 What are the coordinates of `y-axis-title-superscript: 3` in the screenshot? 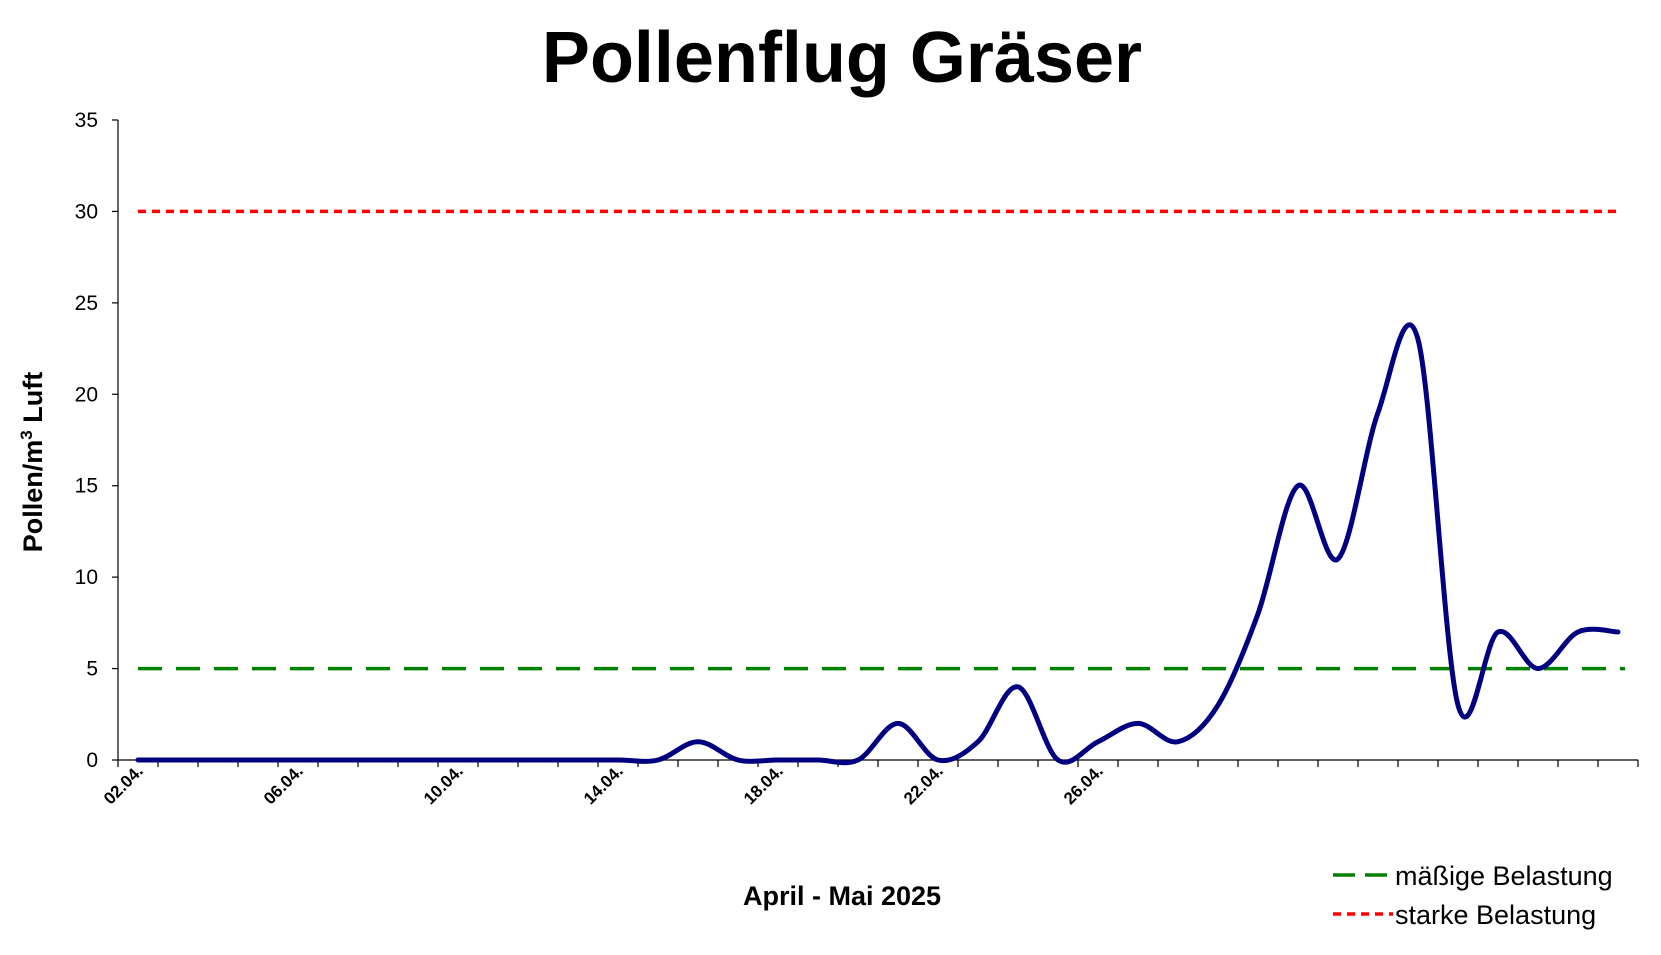 It's located at (26, 434).